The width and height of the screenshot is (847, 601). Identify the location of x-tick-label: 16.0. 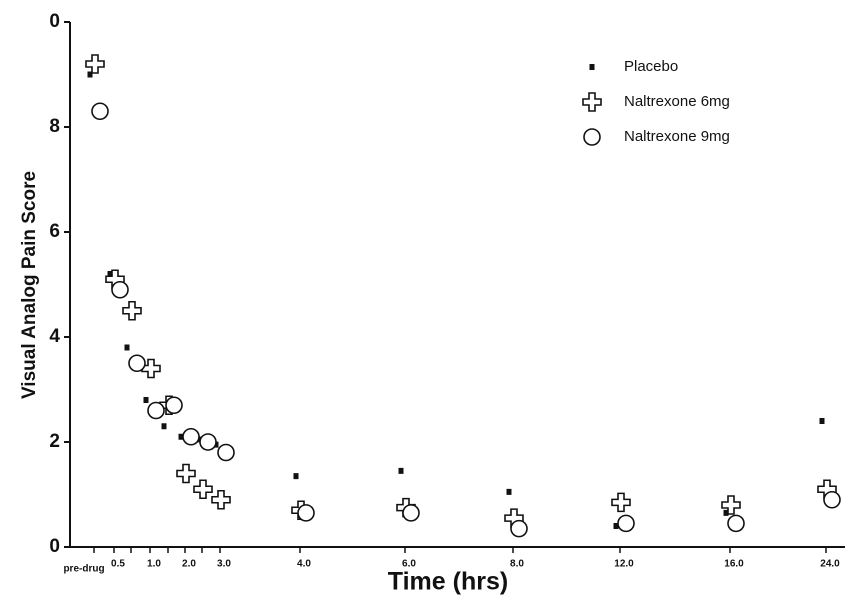
(734, 564).